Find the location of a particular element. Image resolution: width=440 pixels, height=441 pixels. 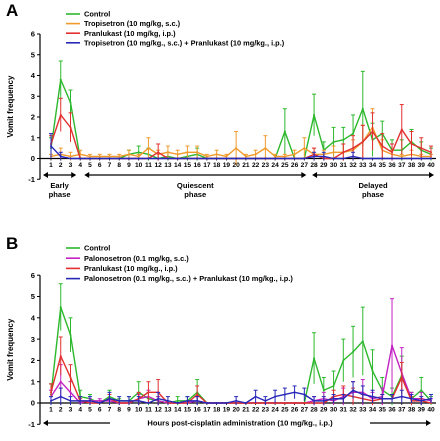

phase-label: phase is located at coordinates (373, 194).